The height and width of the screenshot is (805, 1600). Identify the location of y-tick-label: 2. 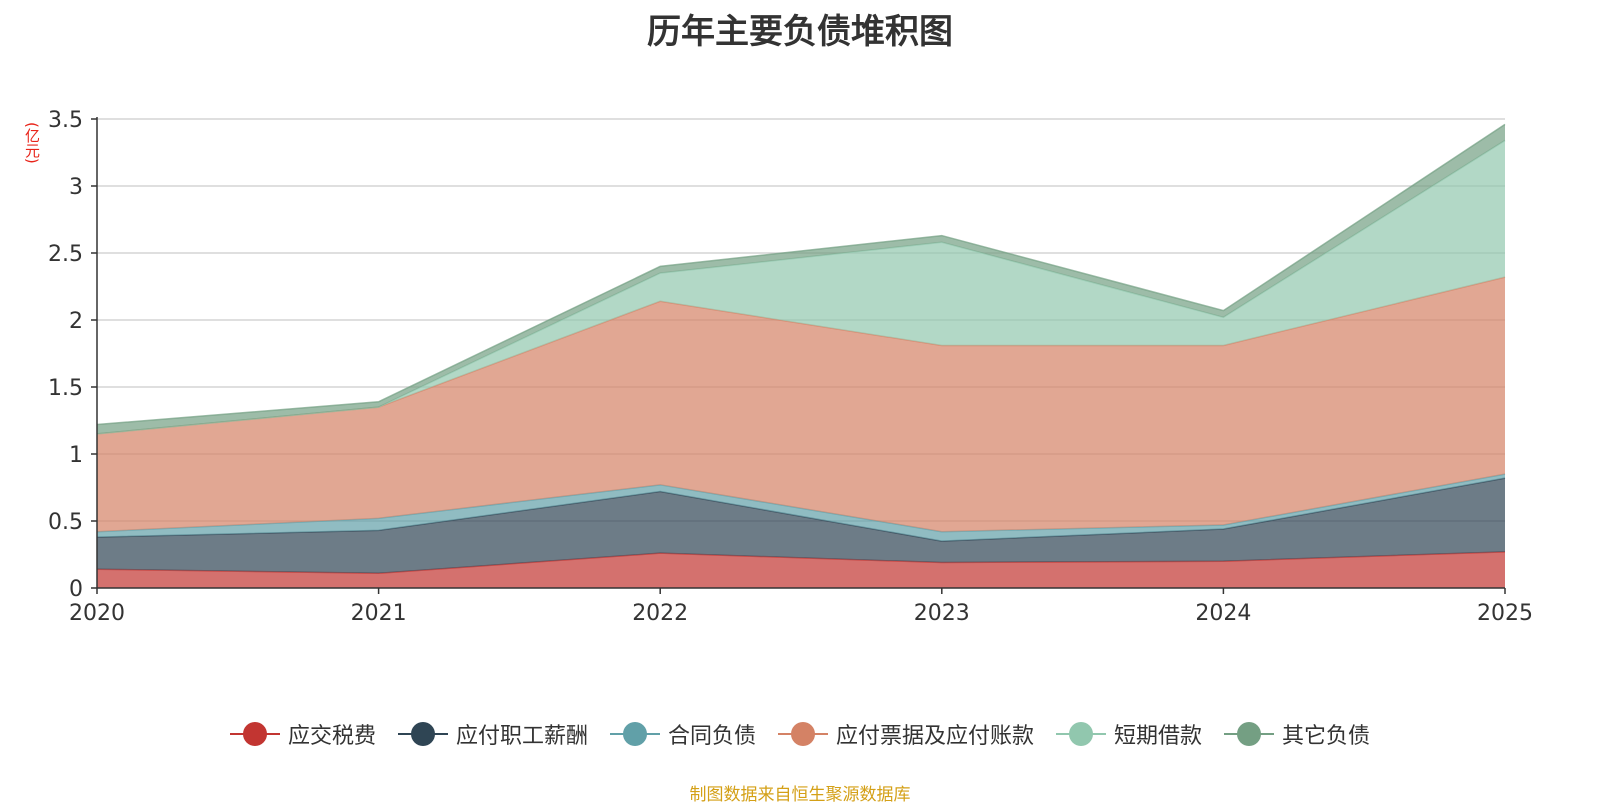
(76, 321).